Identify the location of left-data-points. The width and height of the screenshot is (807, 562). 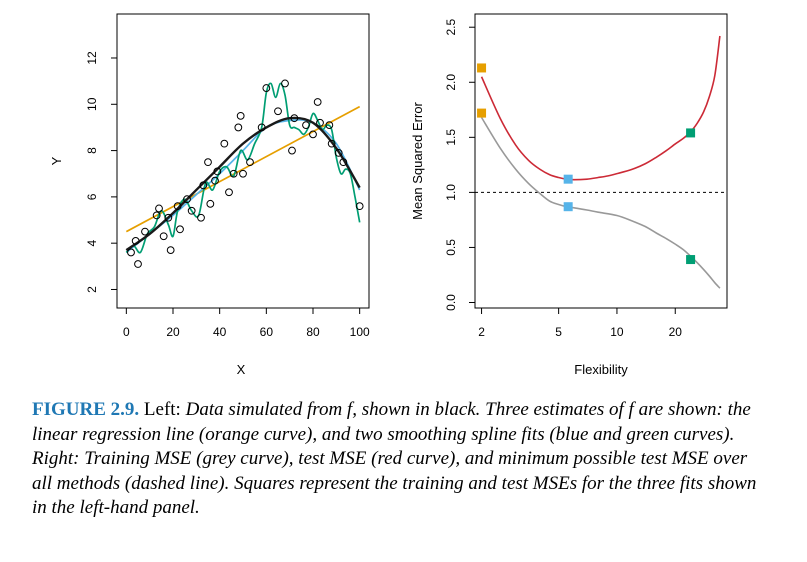
(245, 173).